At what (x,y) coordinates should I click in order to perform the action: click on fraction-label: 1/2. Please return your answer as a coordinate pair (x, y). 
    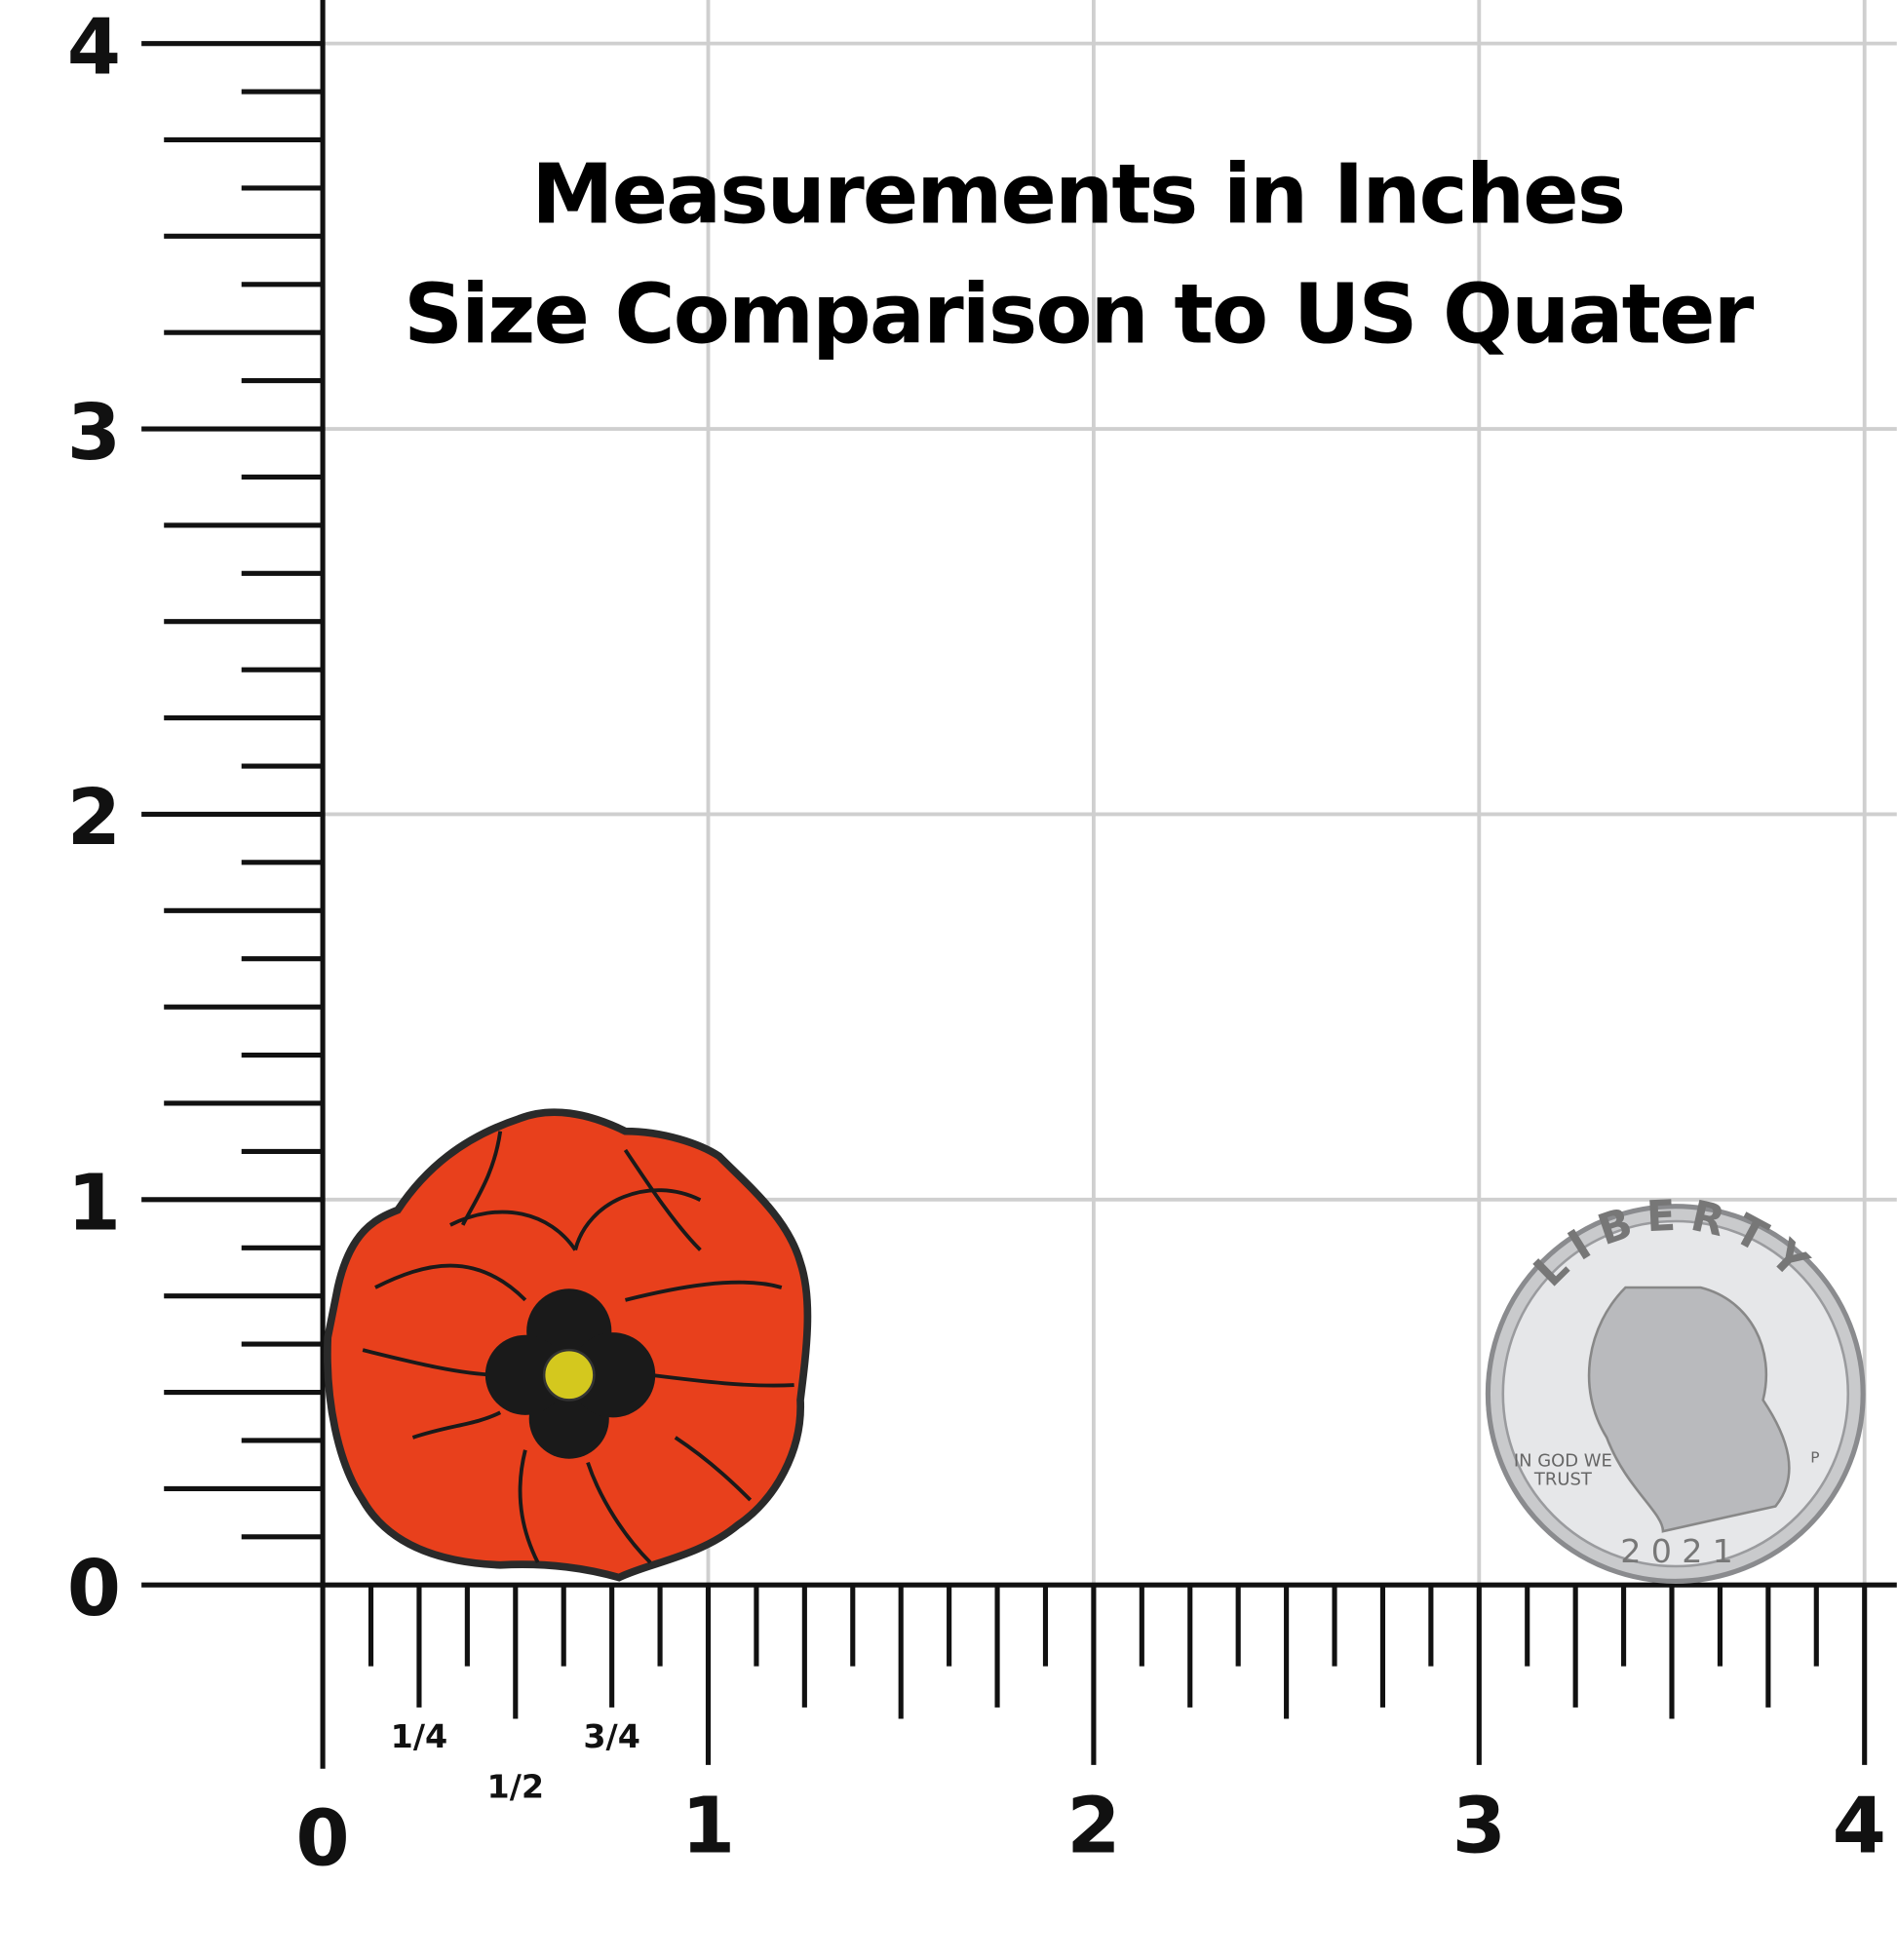
    Looking at the image, I should click on (516, 1786).